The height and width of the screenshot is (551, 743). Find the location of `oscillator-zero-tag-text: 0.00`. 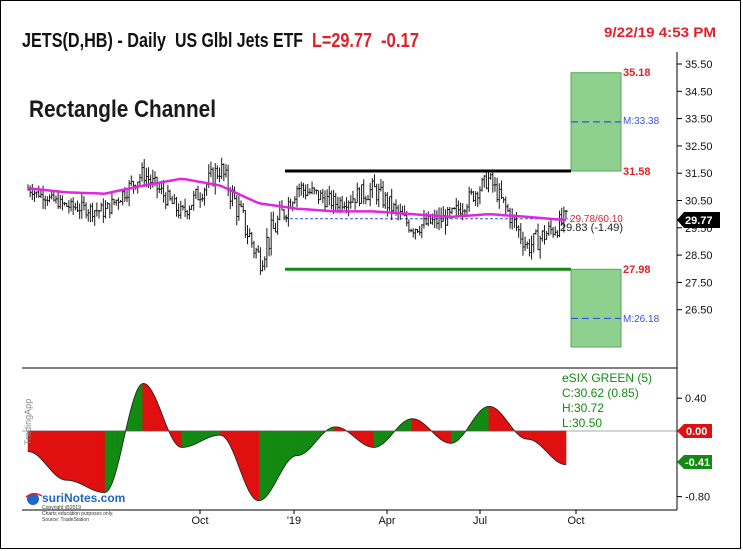

oscillator-zero-tag-text: 0.00 is located at coordinates (696, 432).